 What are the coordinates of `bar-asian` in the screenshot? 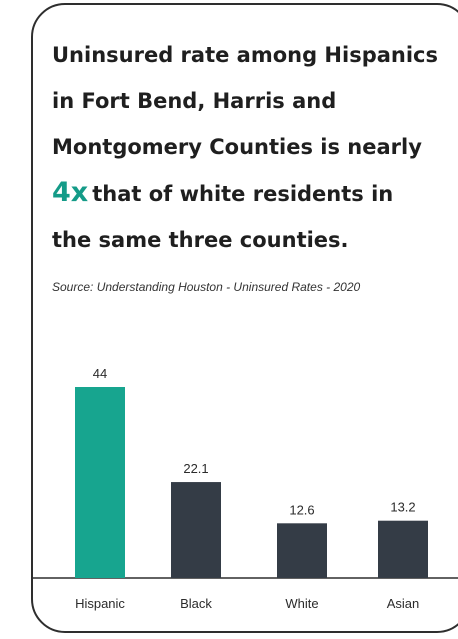 It's located at (403, 549).